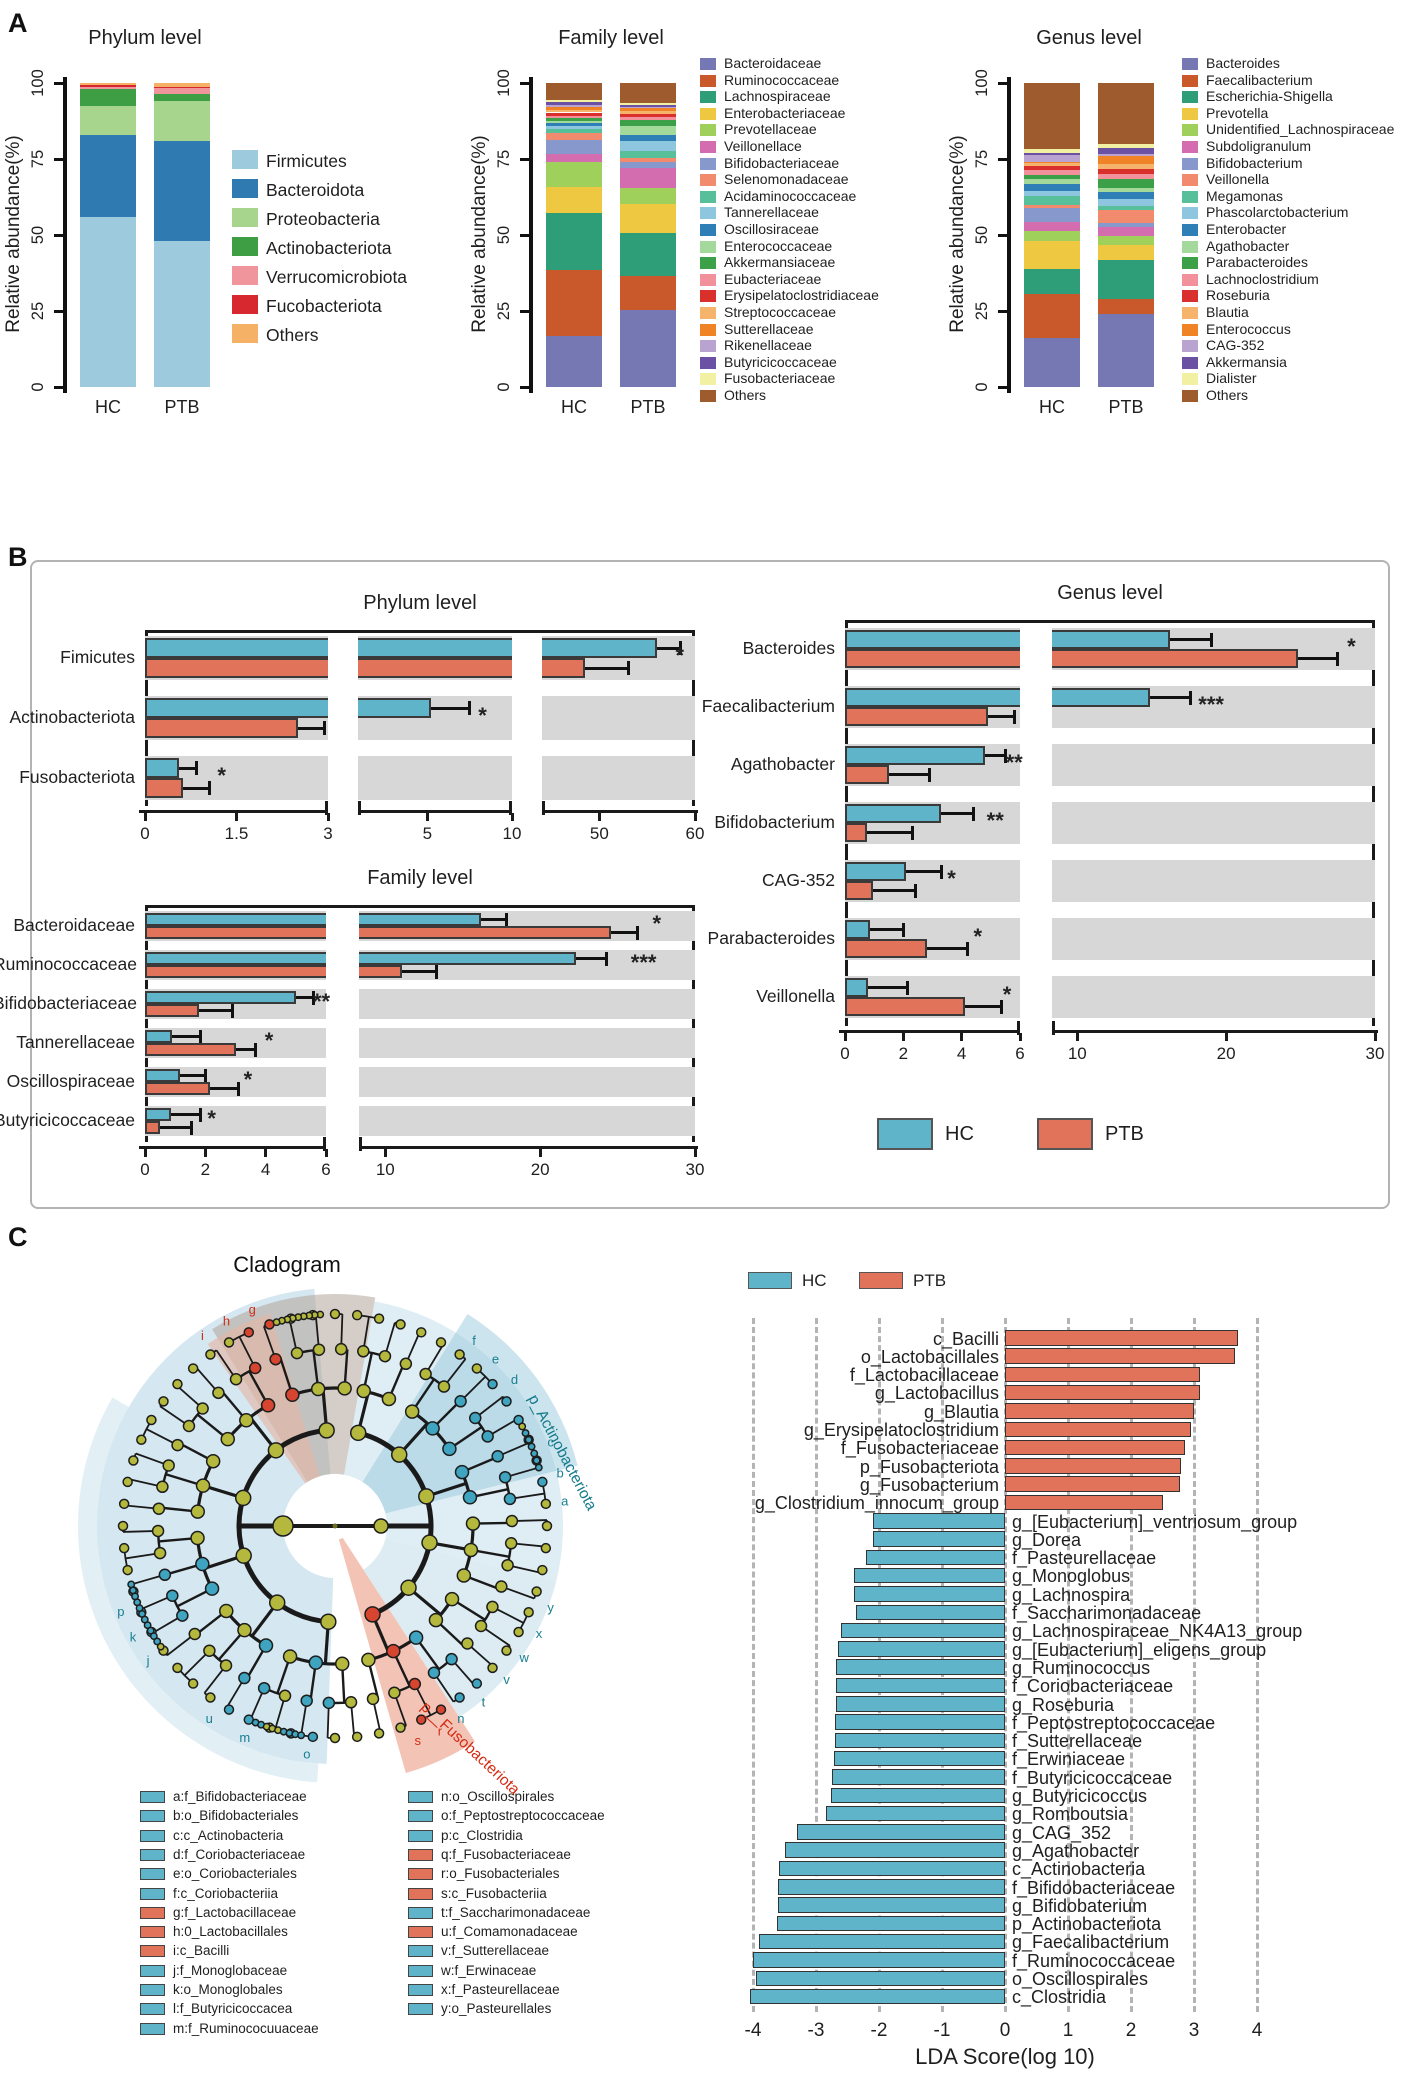 This screenshot has width=1418, height=2081. I want to click on clade-letter: v, so click(506, 1679).